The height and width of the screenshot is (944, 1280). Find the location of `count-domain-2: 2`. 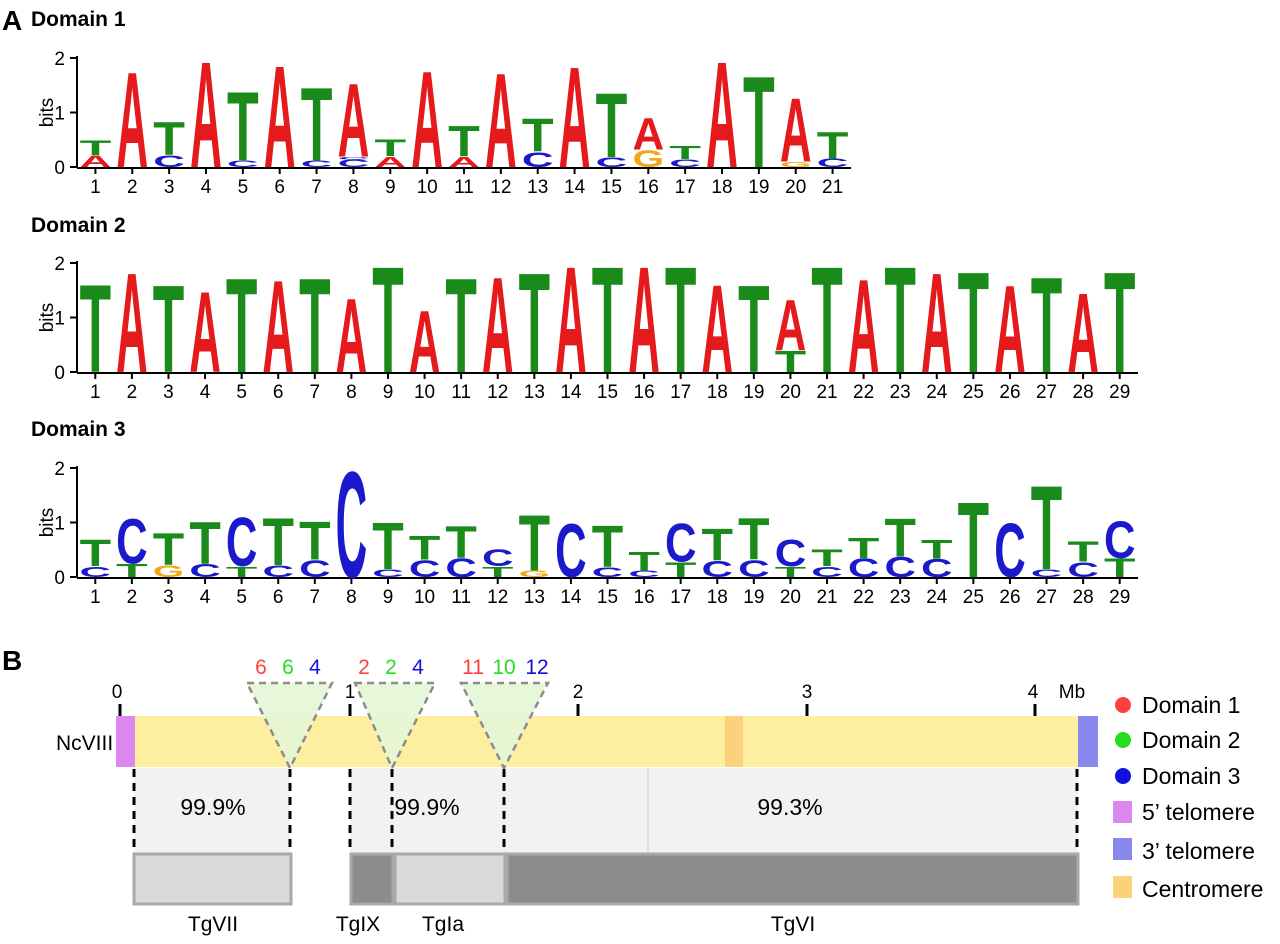

count-domain-2: 2 is located at coordinates (391, 667).